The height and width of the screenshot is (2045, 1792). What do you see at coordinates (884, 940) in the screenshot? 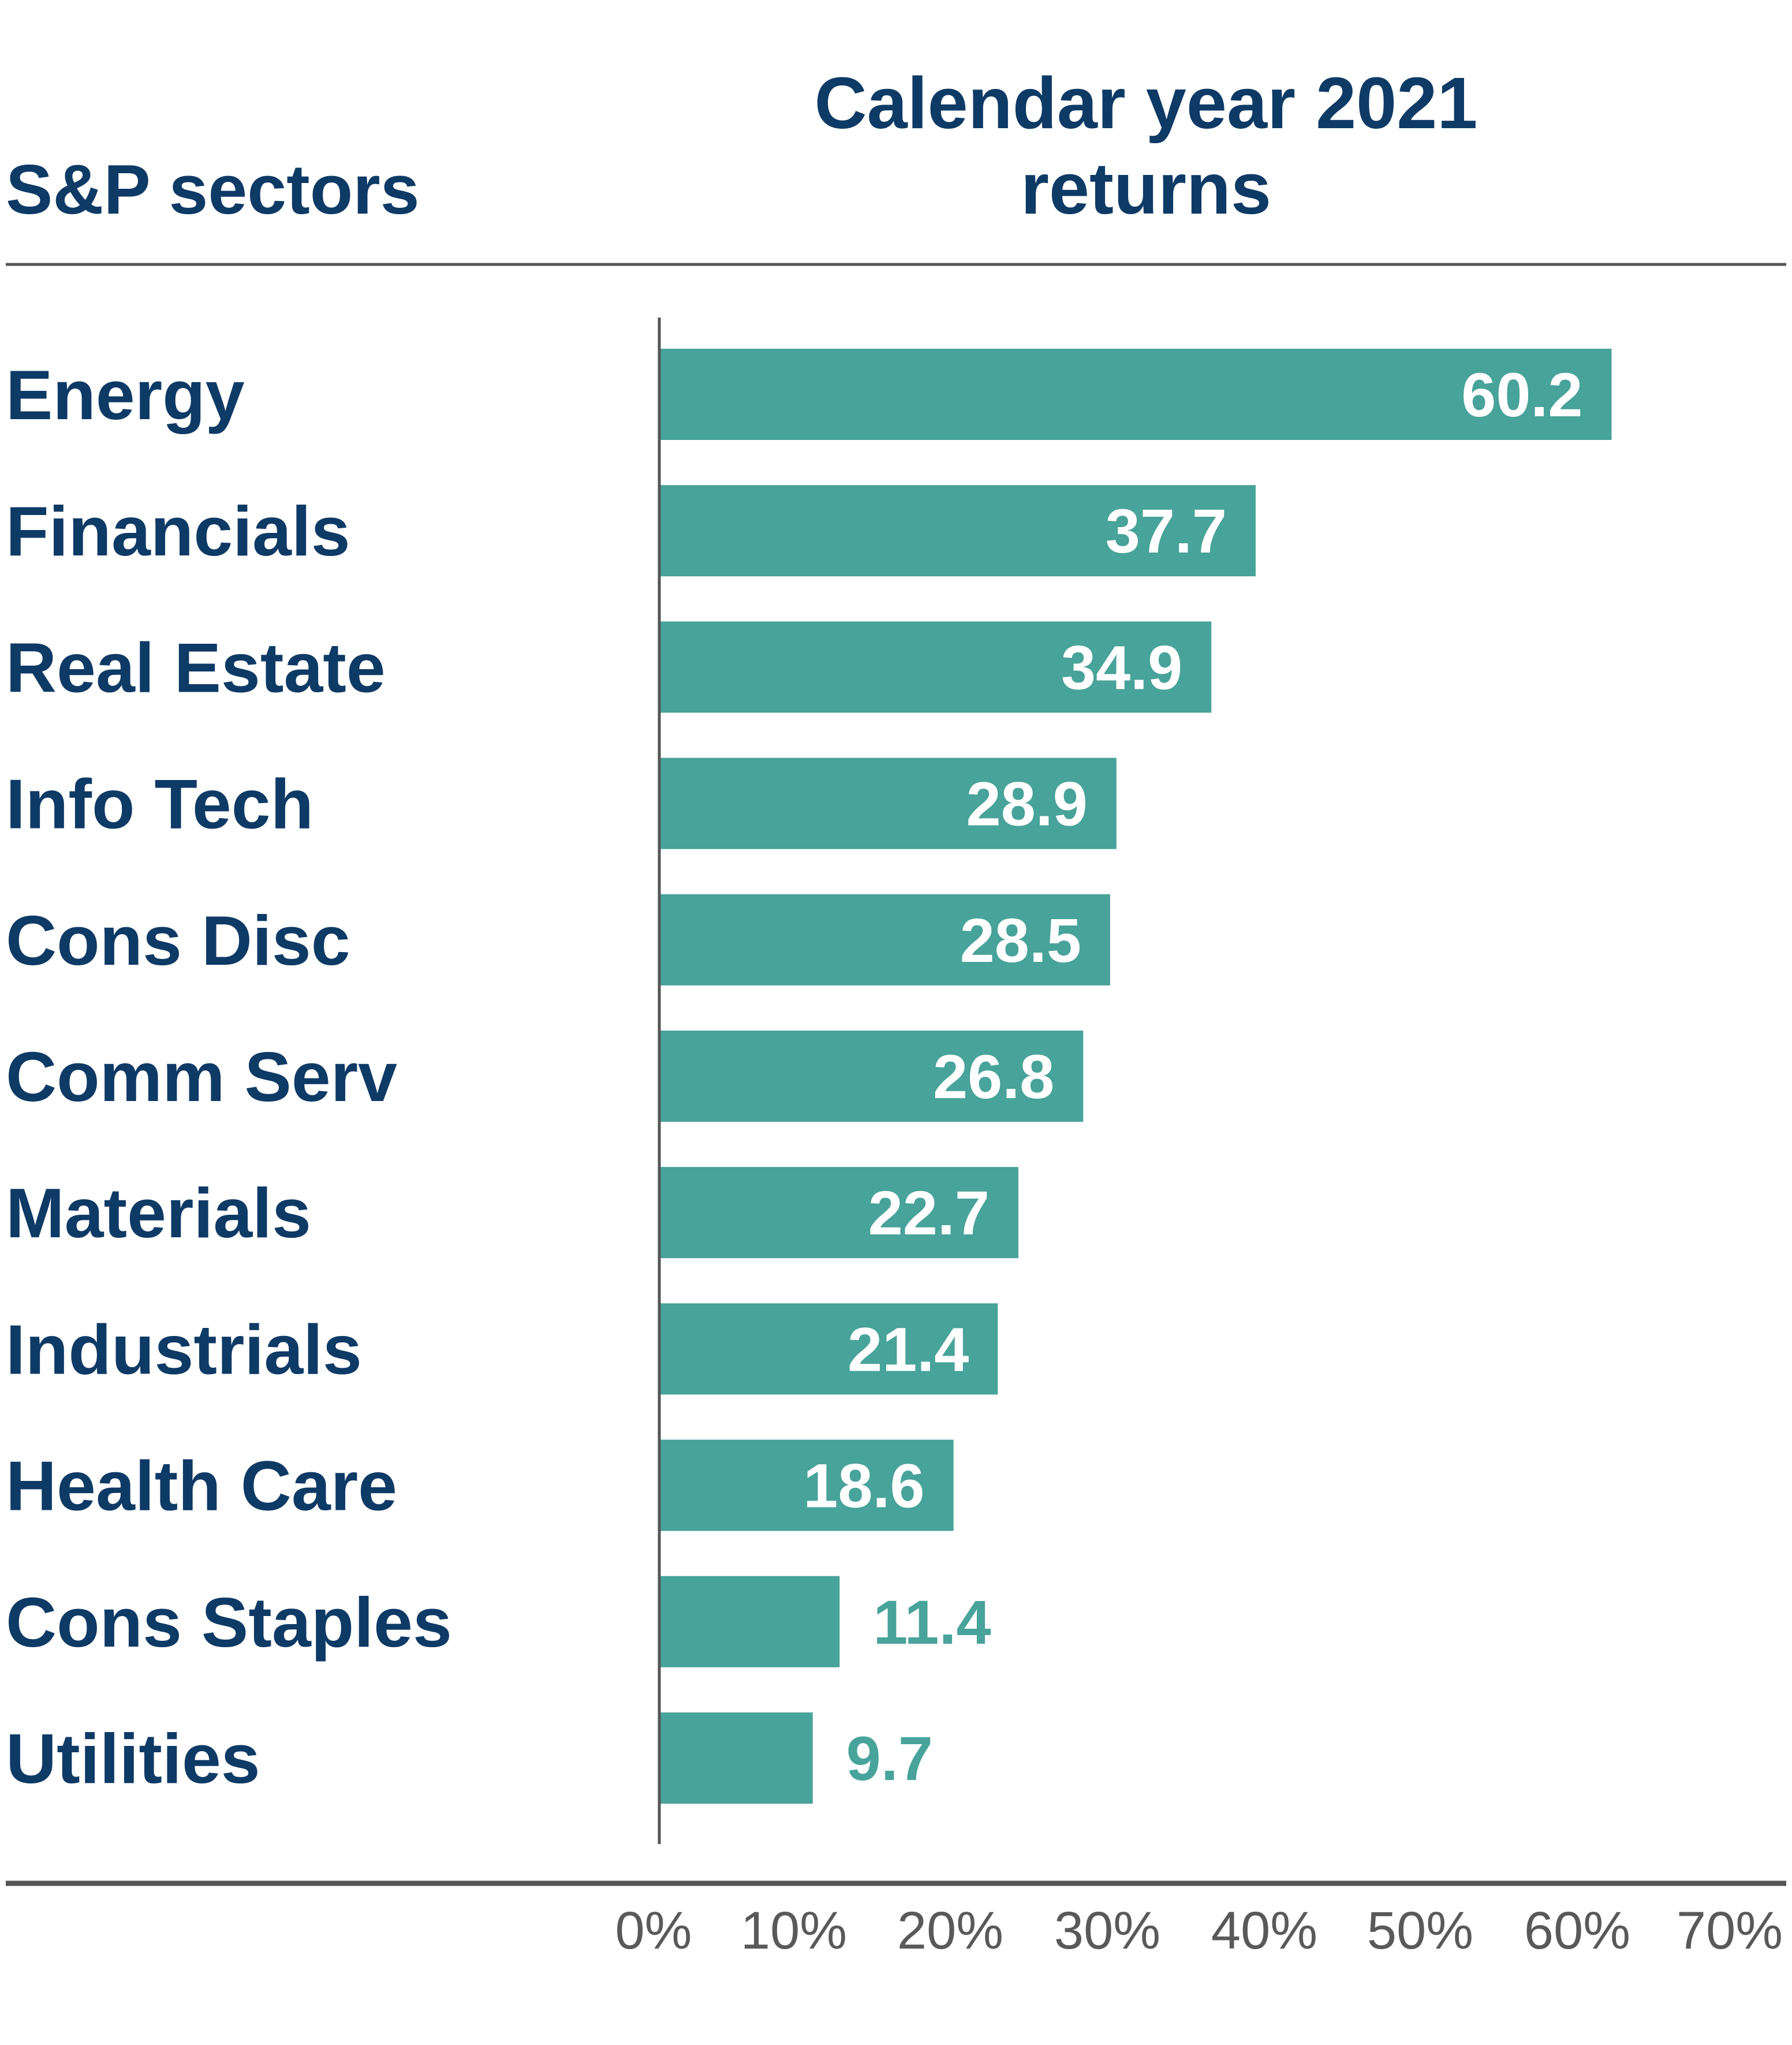
I see `bar-cons-disc` at bounding box center [884, 940].